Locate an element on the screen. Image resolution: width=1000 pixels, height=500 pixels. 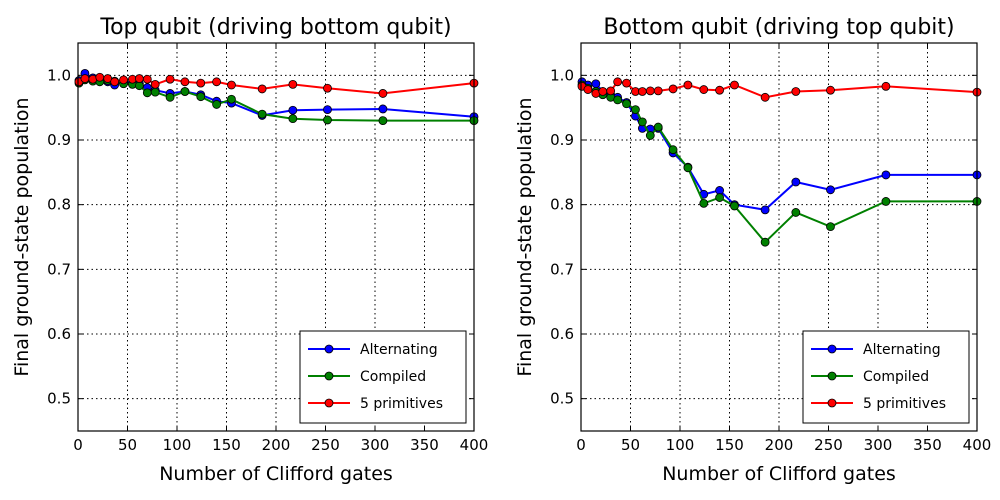
y-tick-label: 1.0 is located at coordinates (562, 75).